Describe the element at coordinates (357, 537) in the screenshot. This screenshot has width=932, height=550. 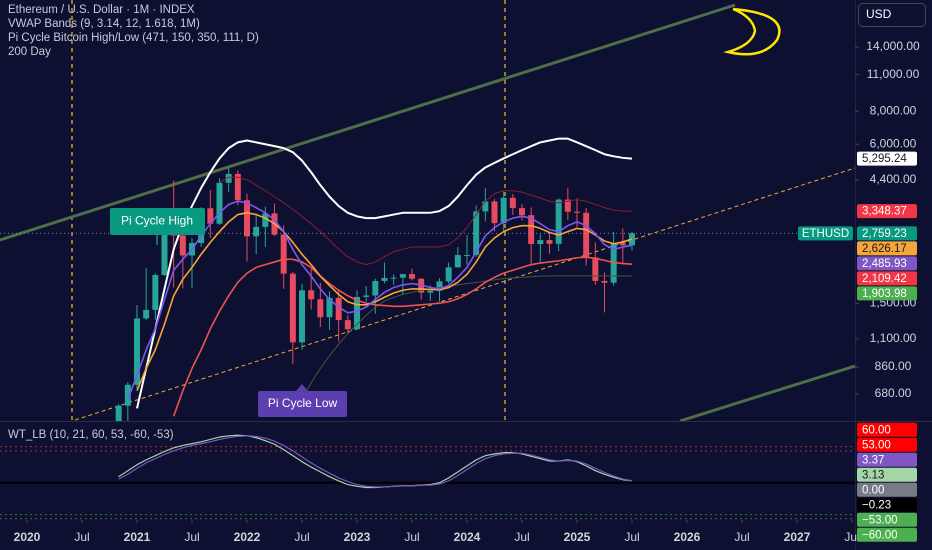
I see `x-tick-label: 2023` at that location.